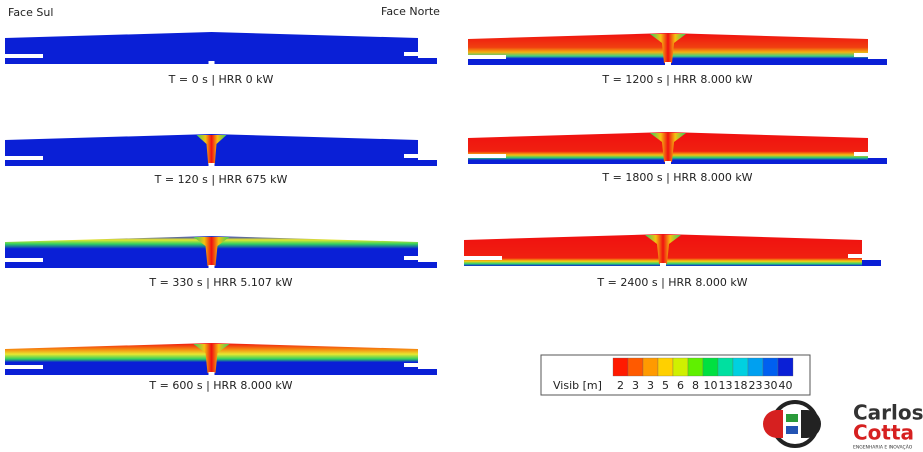 This screenshot has width=923, height=452. What do you see at coordinates (695, 385) in the screenshot?
I see `colorbar-tick: 8` at bounding box center [695, 385].